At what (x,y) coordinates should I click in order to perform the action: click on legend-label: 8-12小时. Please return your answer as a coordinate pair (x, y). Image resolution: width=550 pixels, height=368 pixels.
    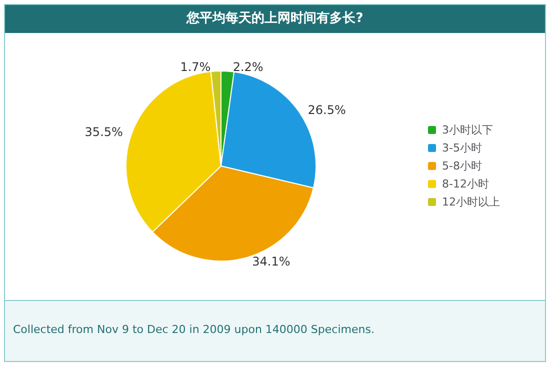
    Looking at the image, I should click on (465, 184).